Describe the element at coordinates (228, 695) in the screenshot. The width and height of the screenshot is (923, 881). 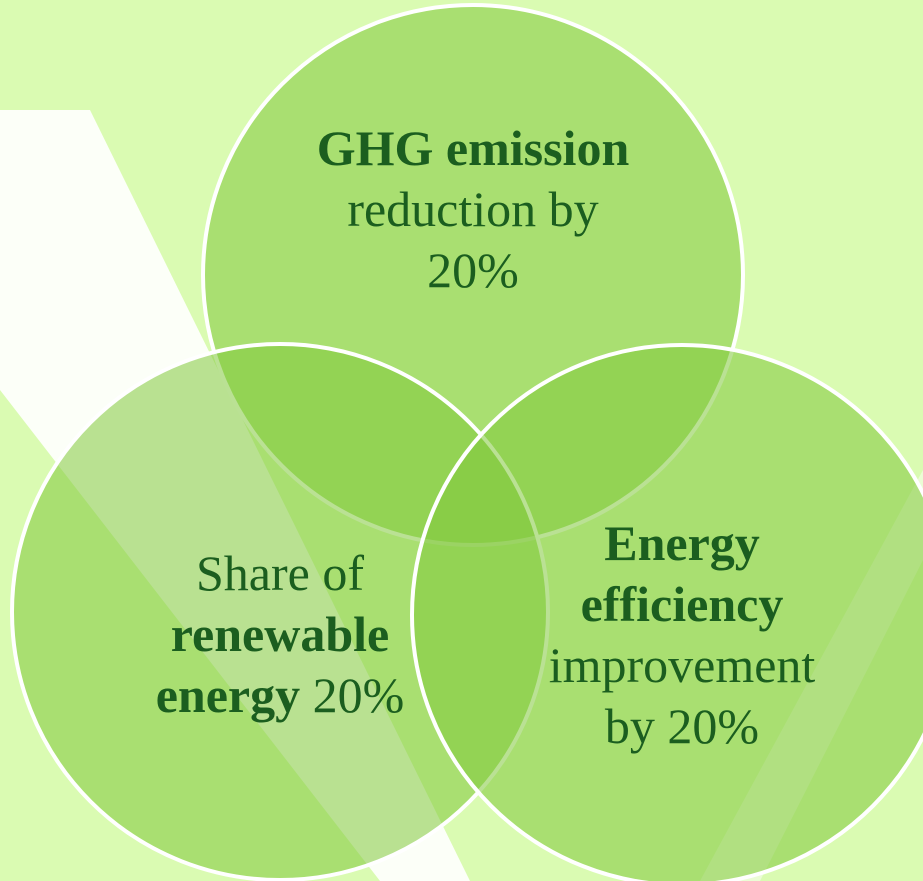
I see `bold-text: energy` at that location.